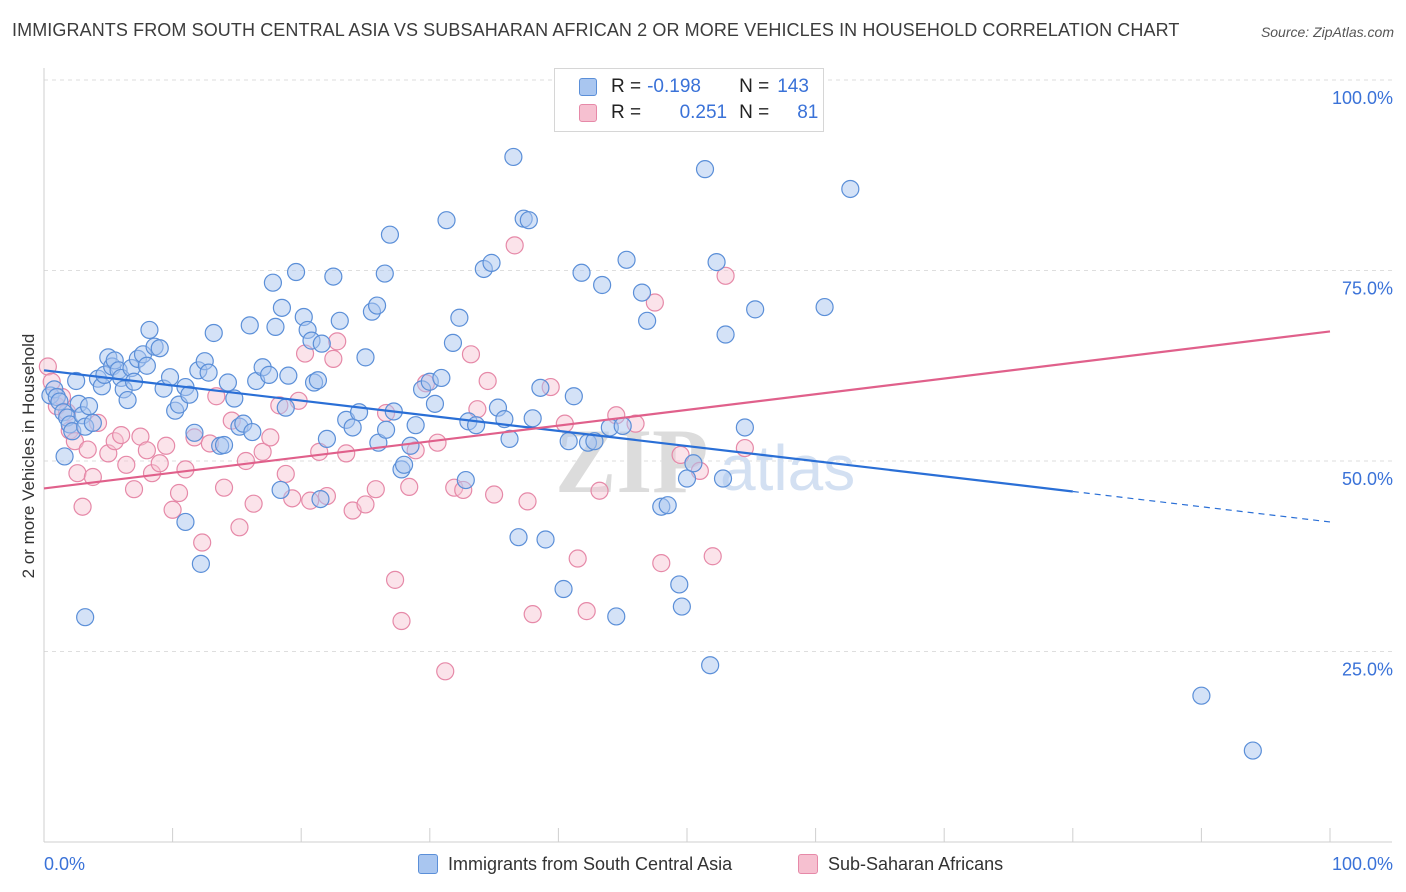 The height and width of the screenshot is (892, 1406). Describe the element at coordinates (793, 86) in the screenshot. I see `n-value-blue: 143` at that location.